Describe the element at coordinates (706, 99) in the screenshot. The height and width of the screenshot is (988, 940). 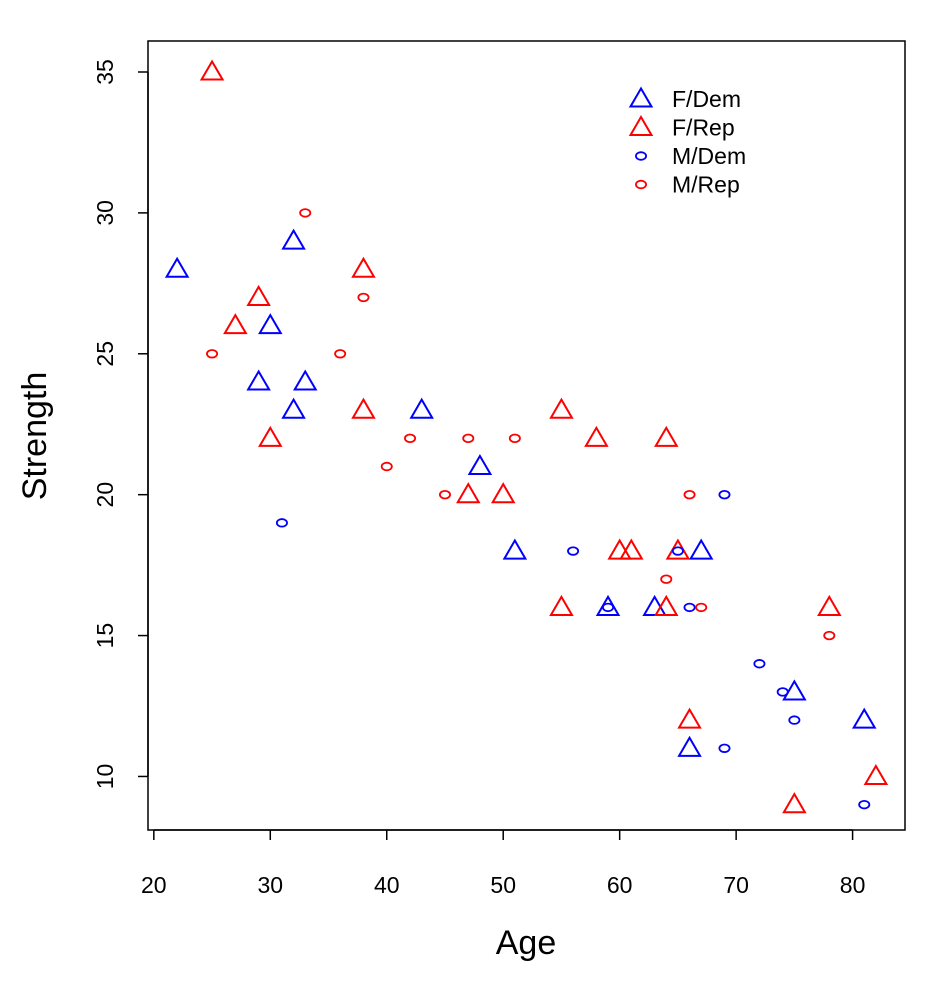
I see `legend-label: F/Dem` at that location.